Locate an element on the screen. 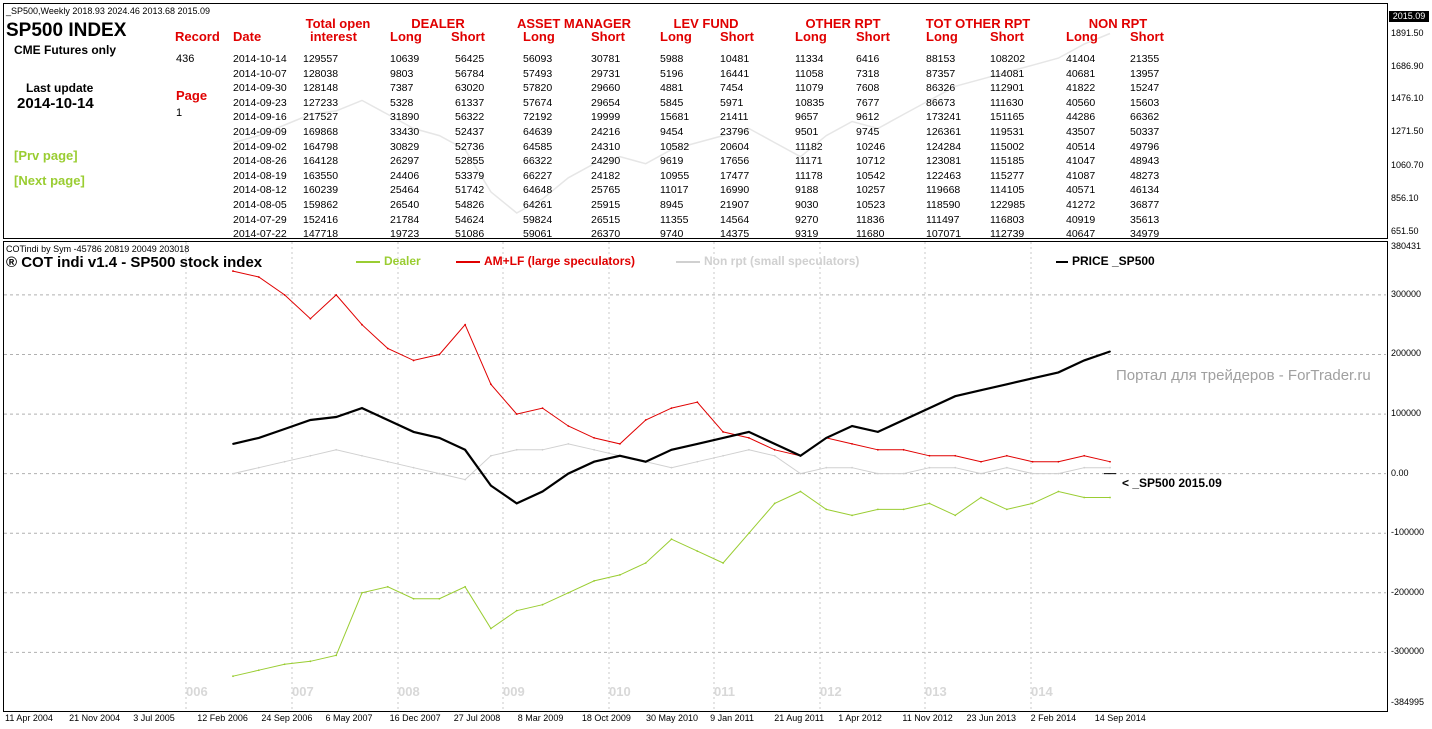 The height and width of the screenshot is (729, 1432). table-cell: 87357 is located at coordinates (941, 73).